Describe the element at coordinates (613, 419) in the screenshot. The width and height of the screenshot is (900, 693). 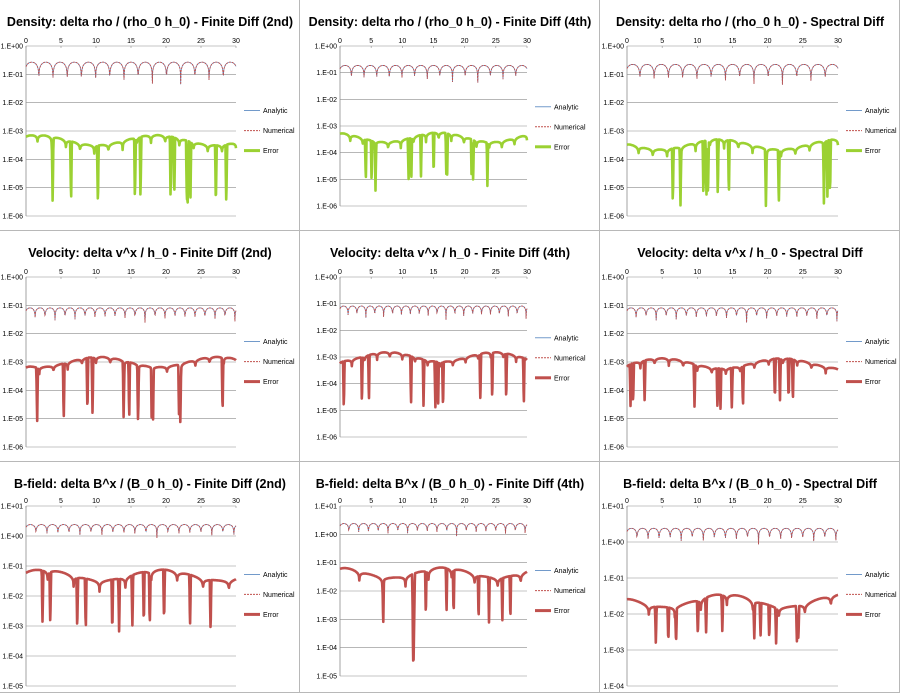
I see `y-tick-label: 1.E-05` at that location.